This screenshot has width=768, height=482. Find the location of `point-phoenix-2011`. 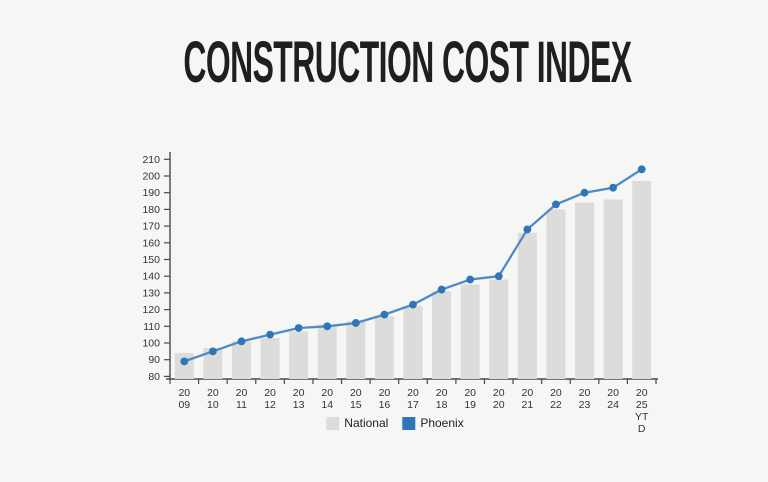

point-phoenix-2011 is located at coordinates (241, 341).